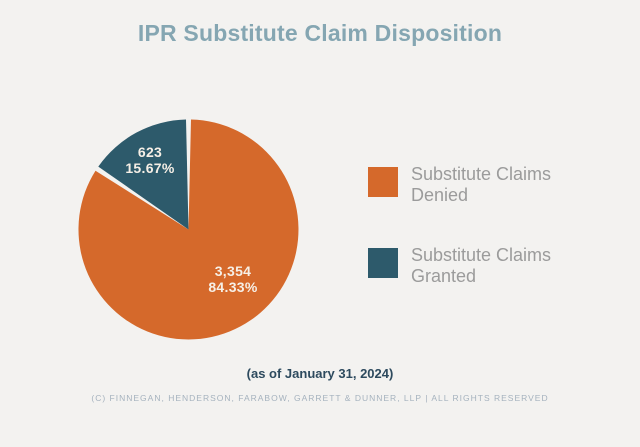 This screenshot has height=447, width=640. Describe the element at coordinates (440, 195) in the screenshot. I see `legend-label-denied-line2: Denied` at that location.